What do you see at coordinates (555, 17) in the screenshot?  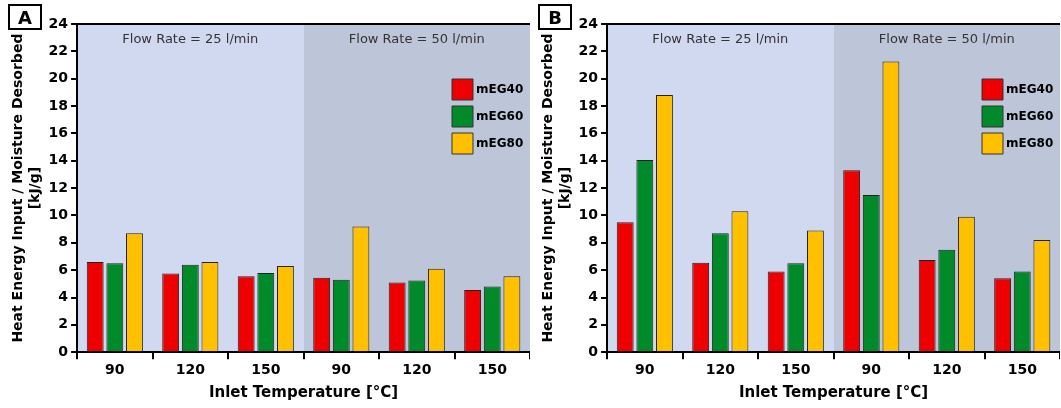 I see `text: B` at bounding box center [555, 17].